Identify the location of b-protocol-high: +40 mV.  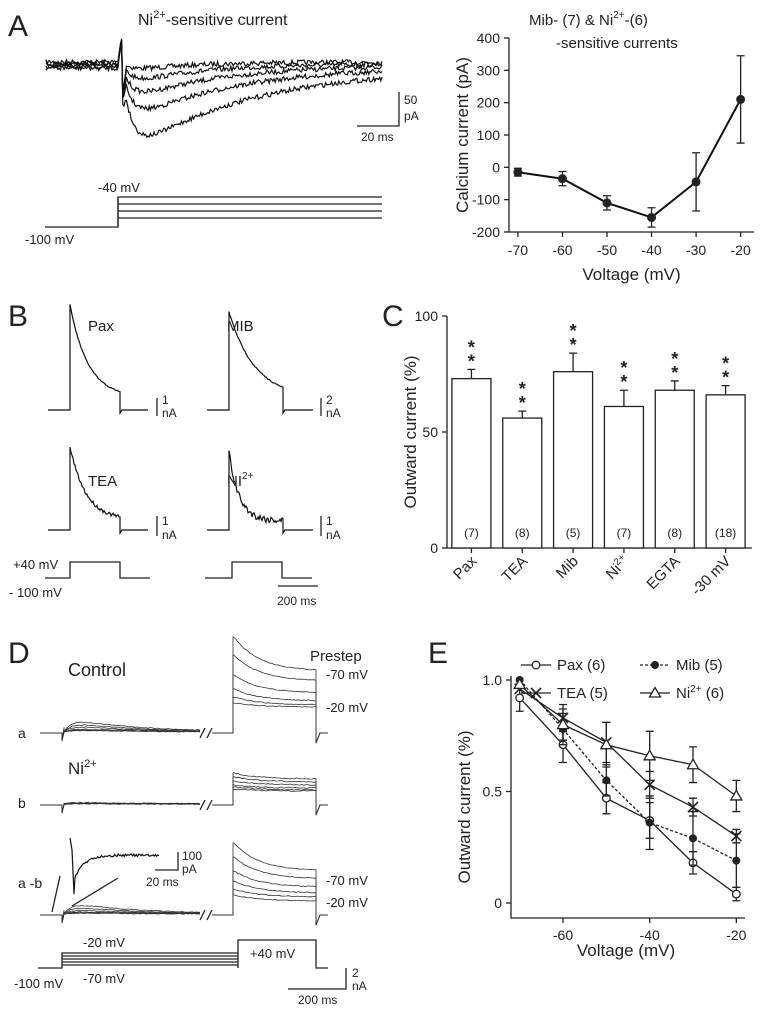
(35, 564).